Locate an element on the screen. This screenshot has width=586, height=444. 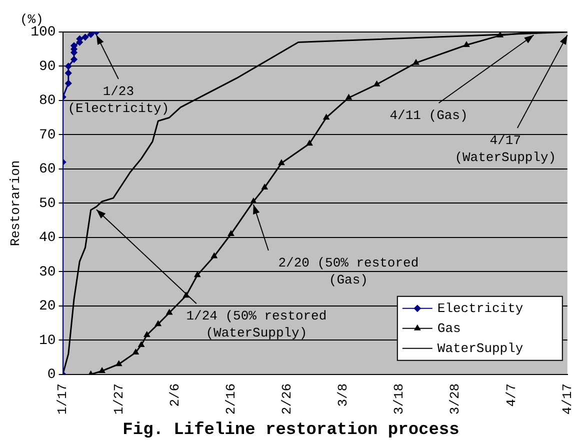
legend-label: Electricity is located at coordinates (480, 308).